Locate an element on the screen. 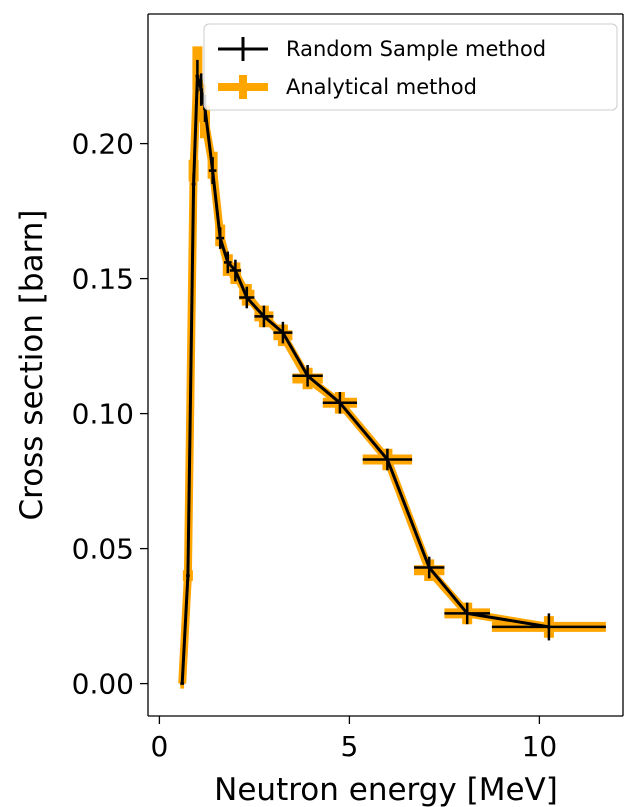 Image resolution: width=627 pixels, height=807 pixels. x-tick-label: 10 is located at coordinates (540, 746).